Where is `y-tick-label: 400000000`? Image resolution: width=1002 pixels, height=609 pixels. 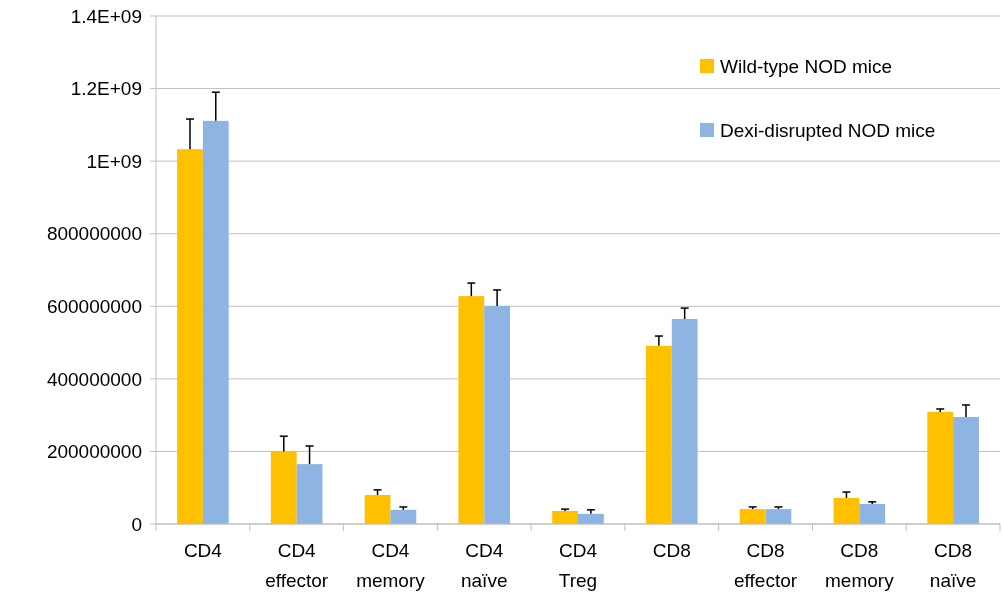 y-tick-label: 400000000 is located at coordinates (94, 379).